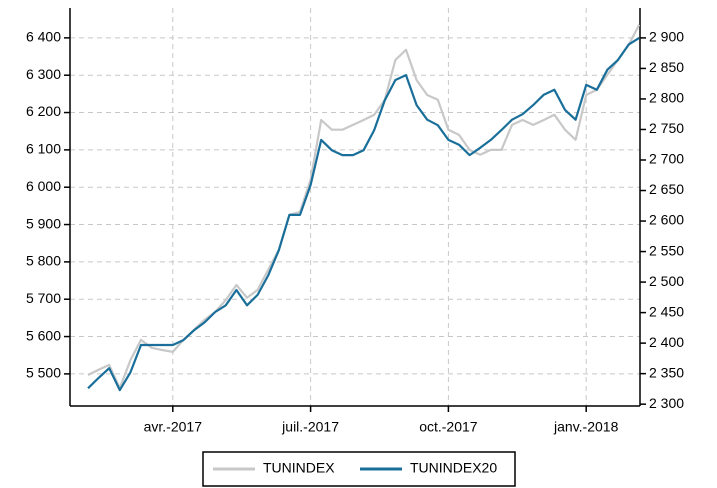 The image size is (717, 488). What do you see at coordinates (43, 74) in the screenshot?
I see `y-tick-label: 6 300` at bounding box center [43, 74].